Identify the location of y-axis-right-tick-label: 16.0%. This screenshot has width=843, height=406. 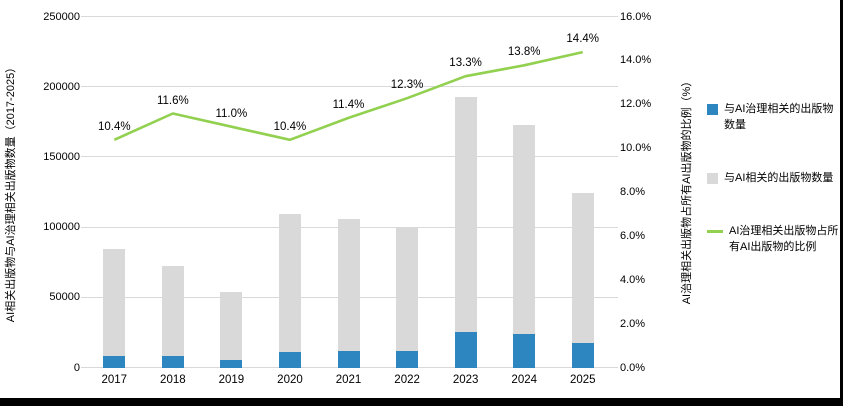
(636, 16).